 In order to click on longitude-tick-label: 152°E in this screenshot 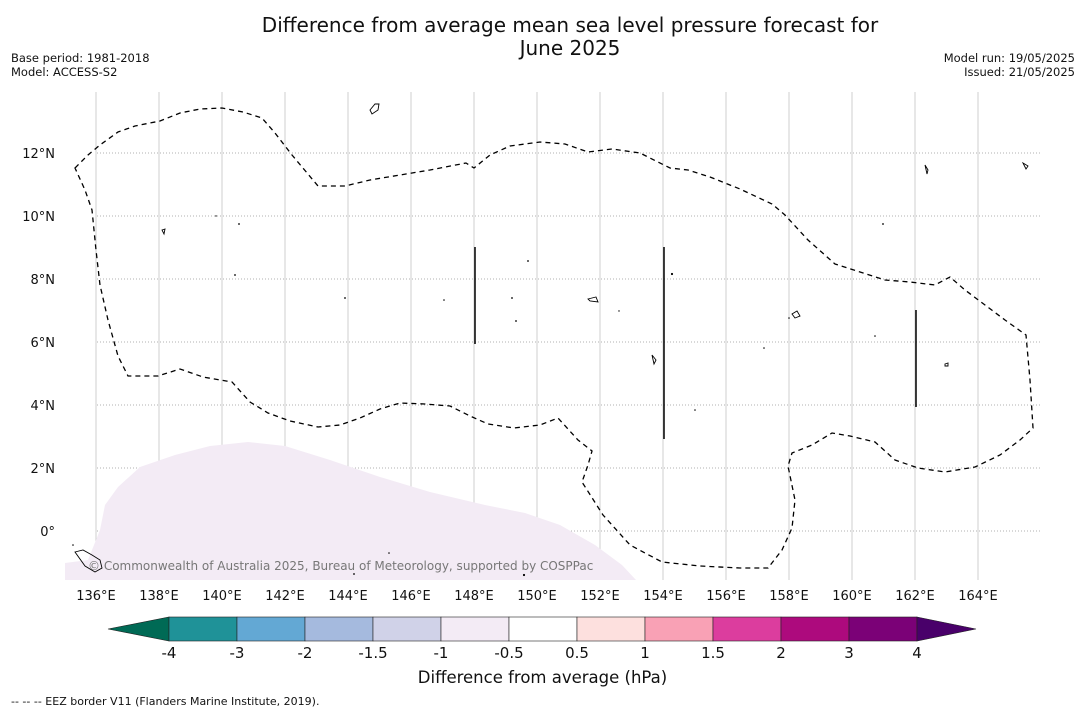, I will do `click(600, 596)`.